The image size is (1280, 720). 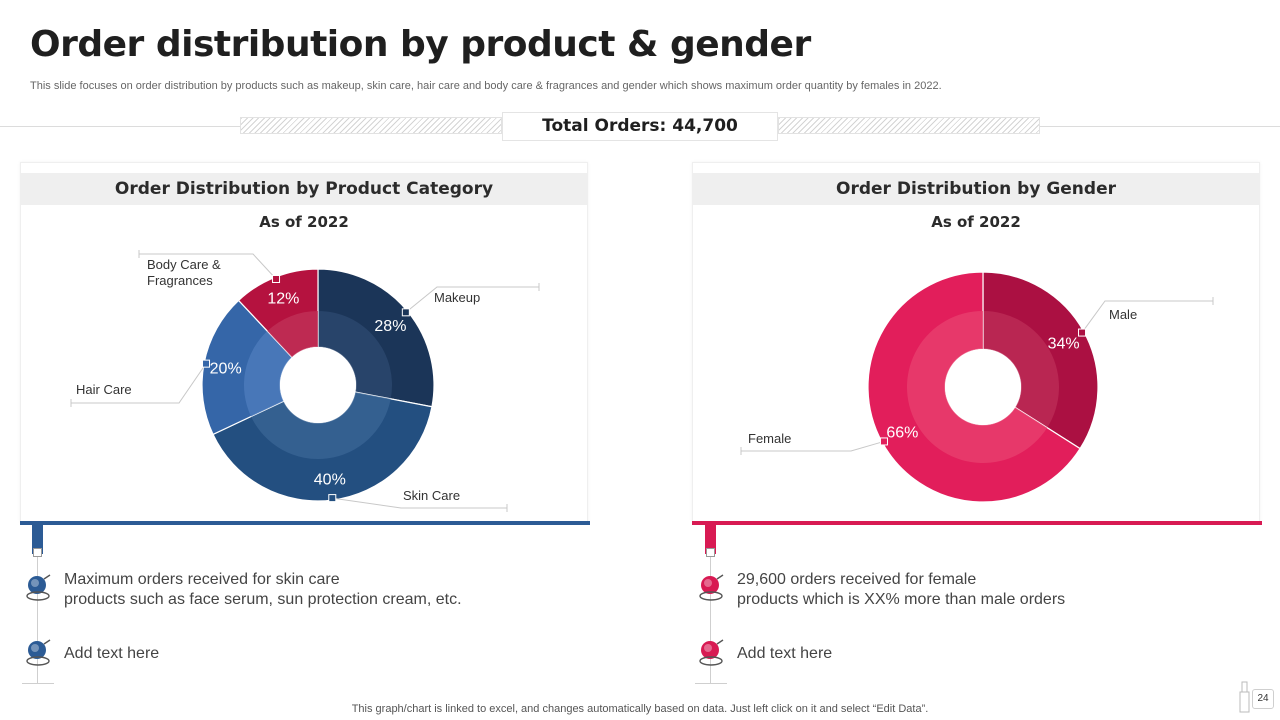 I want to click on value-label-product-hair-care: 20%, so click(x=226, y=368).